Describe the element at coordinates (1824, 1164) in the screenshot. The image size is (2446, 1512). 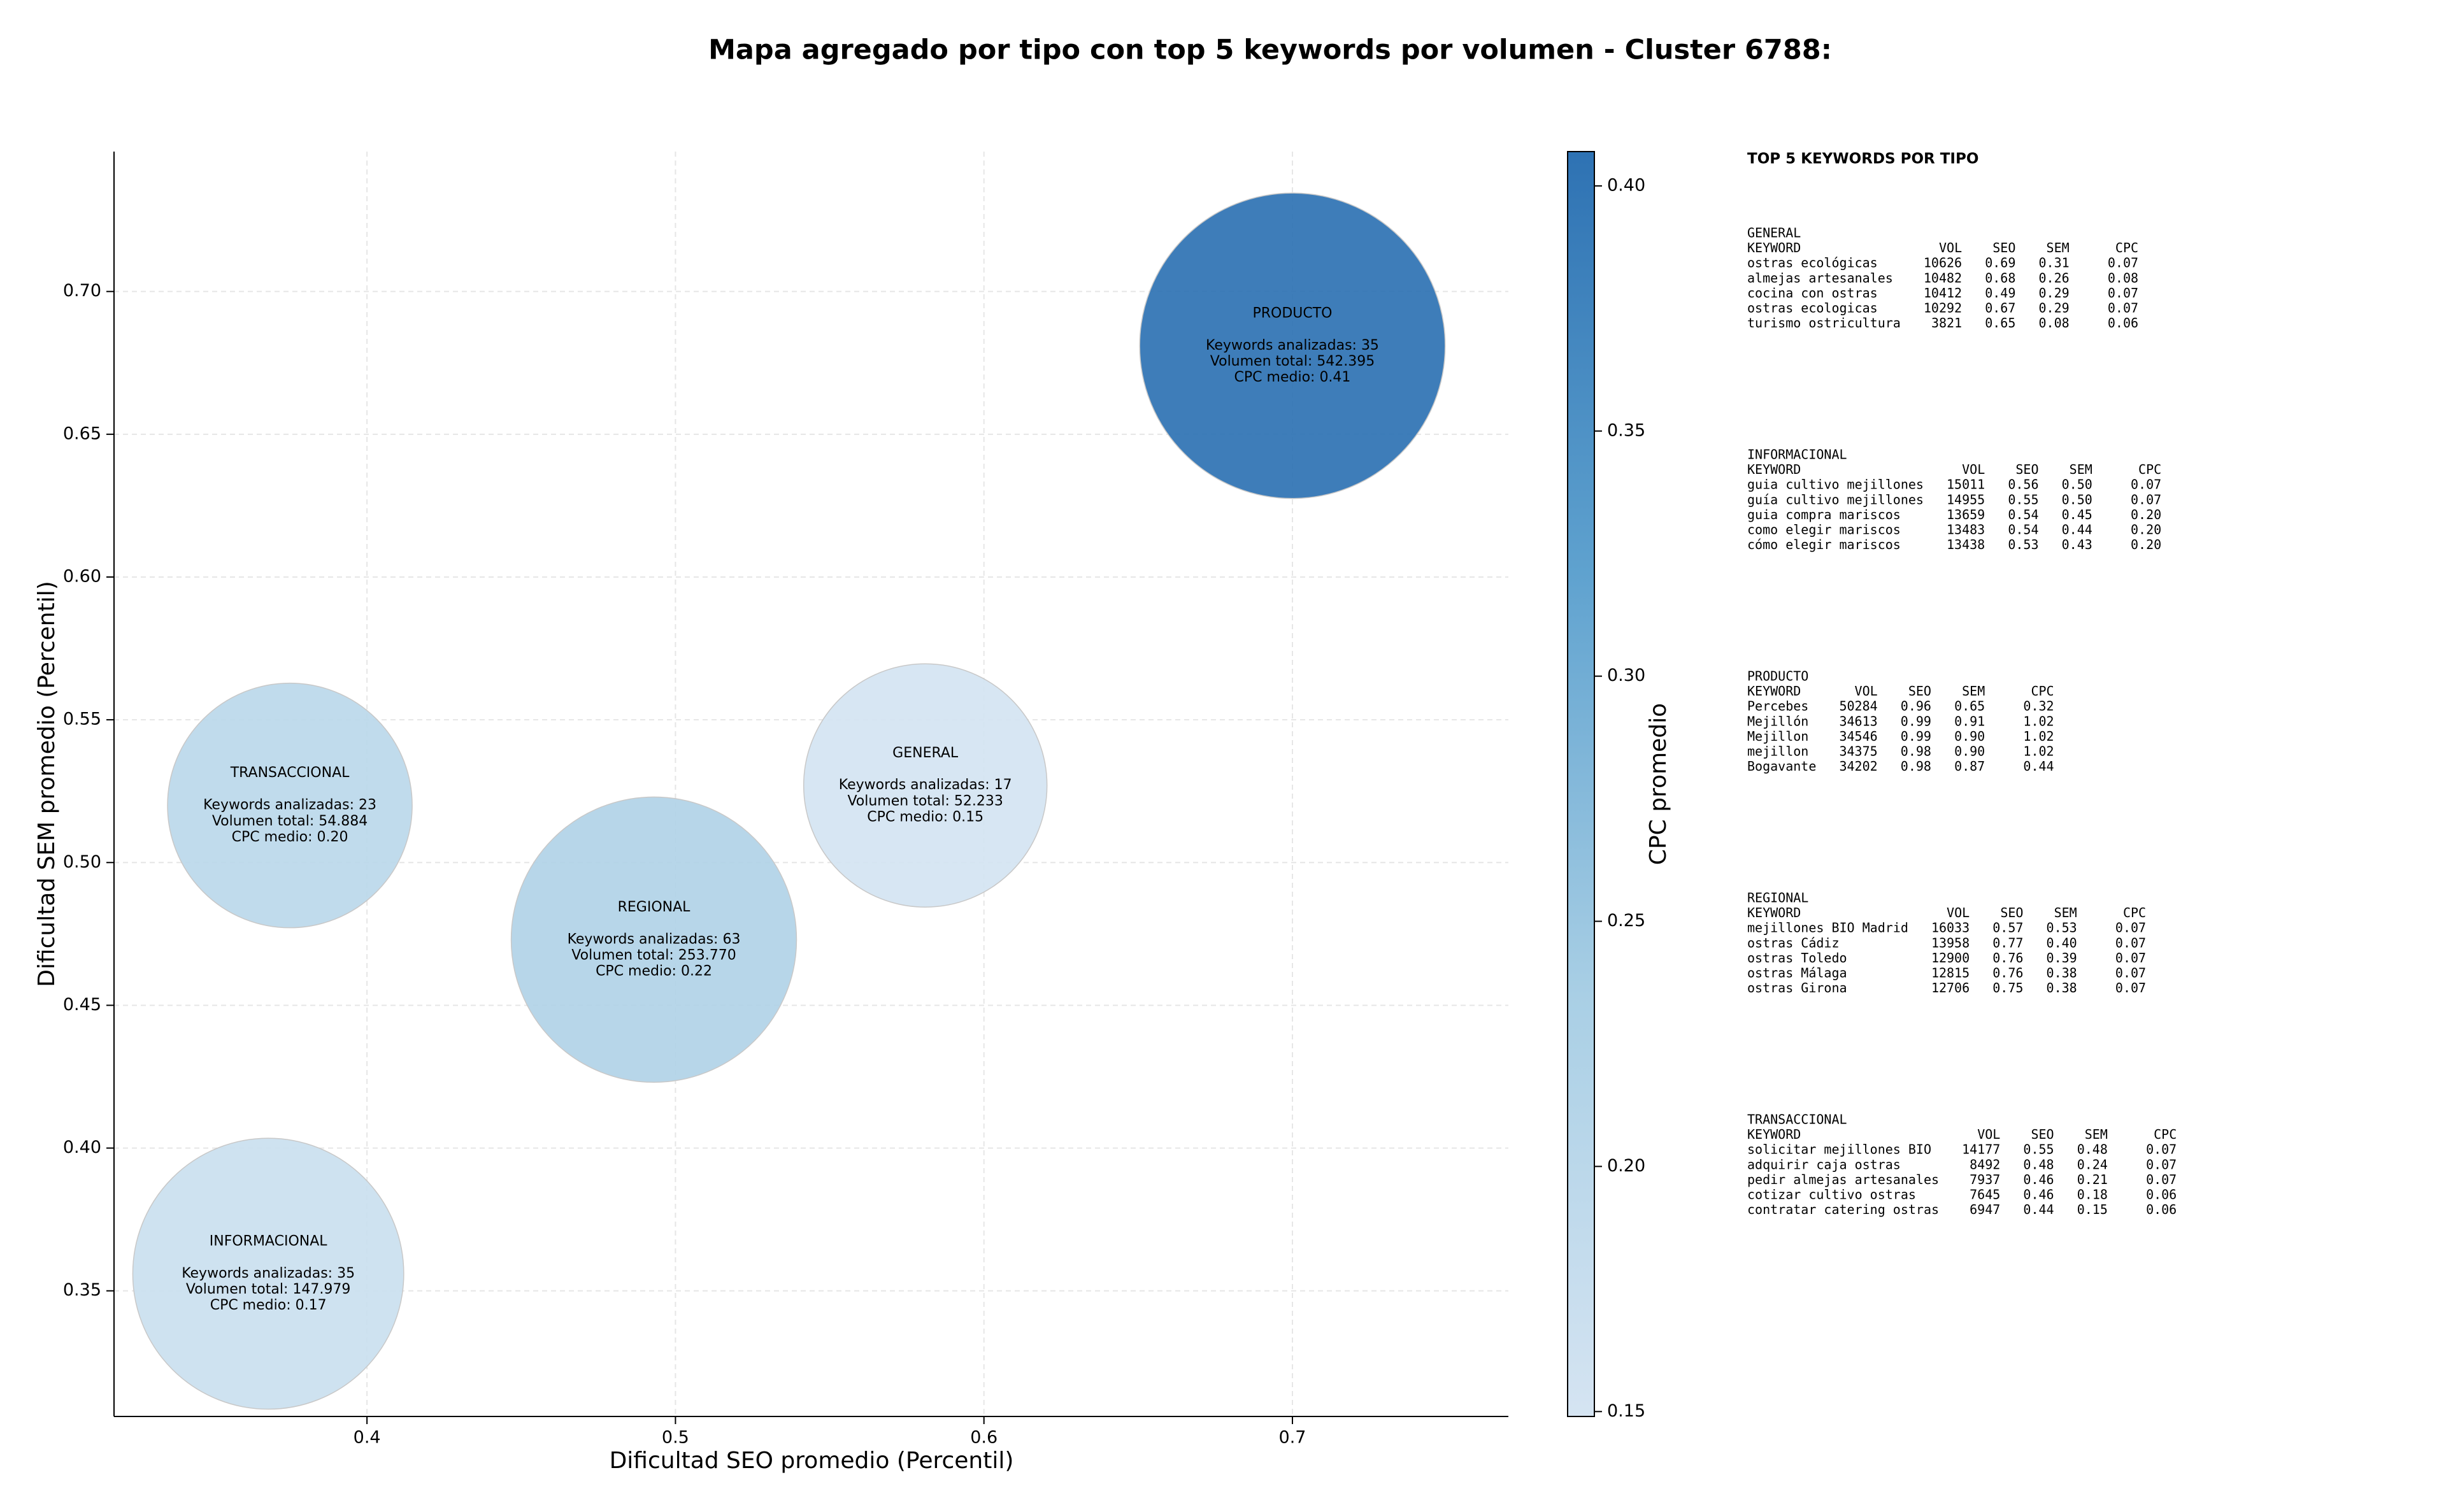
I see `table-cell: adquirir caja ostras` at that location.